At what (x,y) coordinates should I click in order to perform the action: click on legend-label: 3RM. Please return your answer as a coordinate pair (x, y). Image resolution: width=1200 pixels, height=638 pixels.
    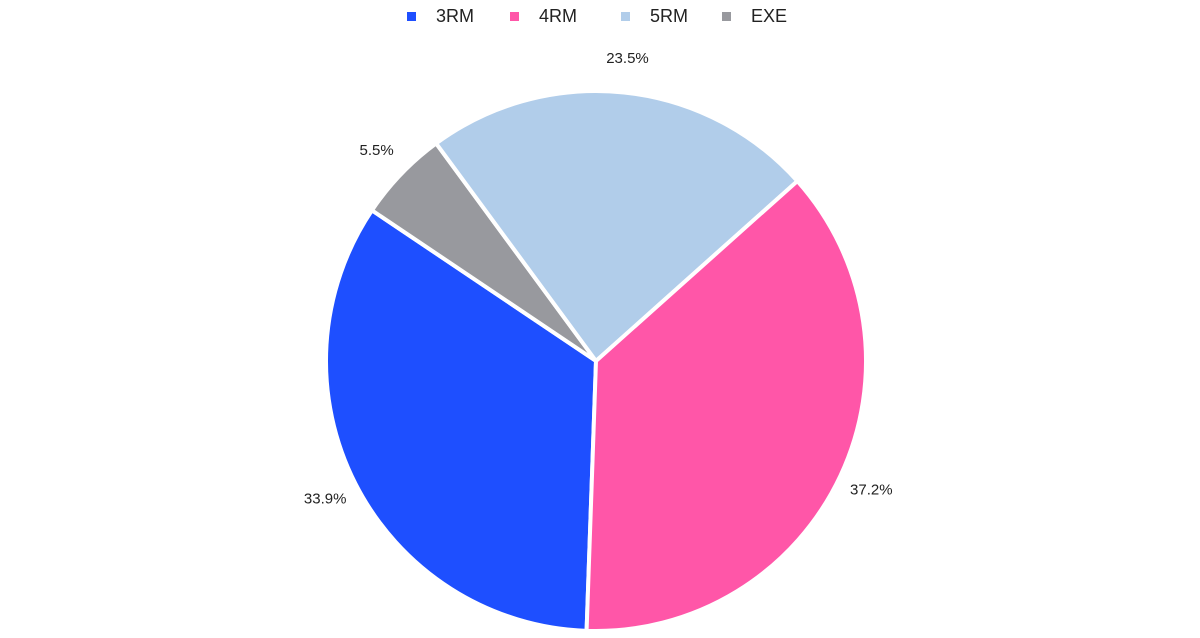
    Looking at the image, I should click on (455, 16).